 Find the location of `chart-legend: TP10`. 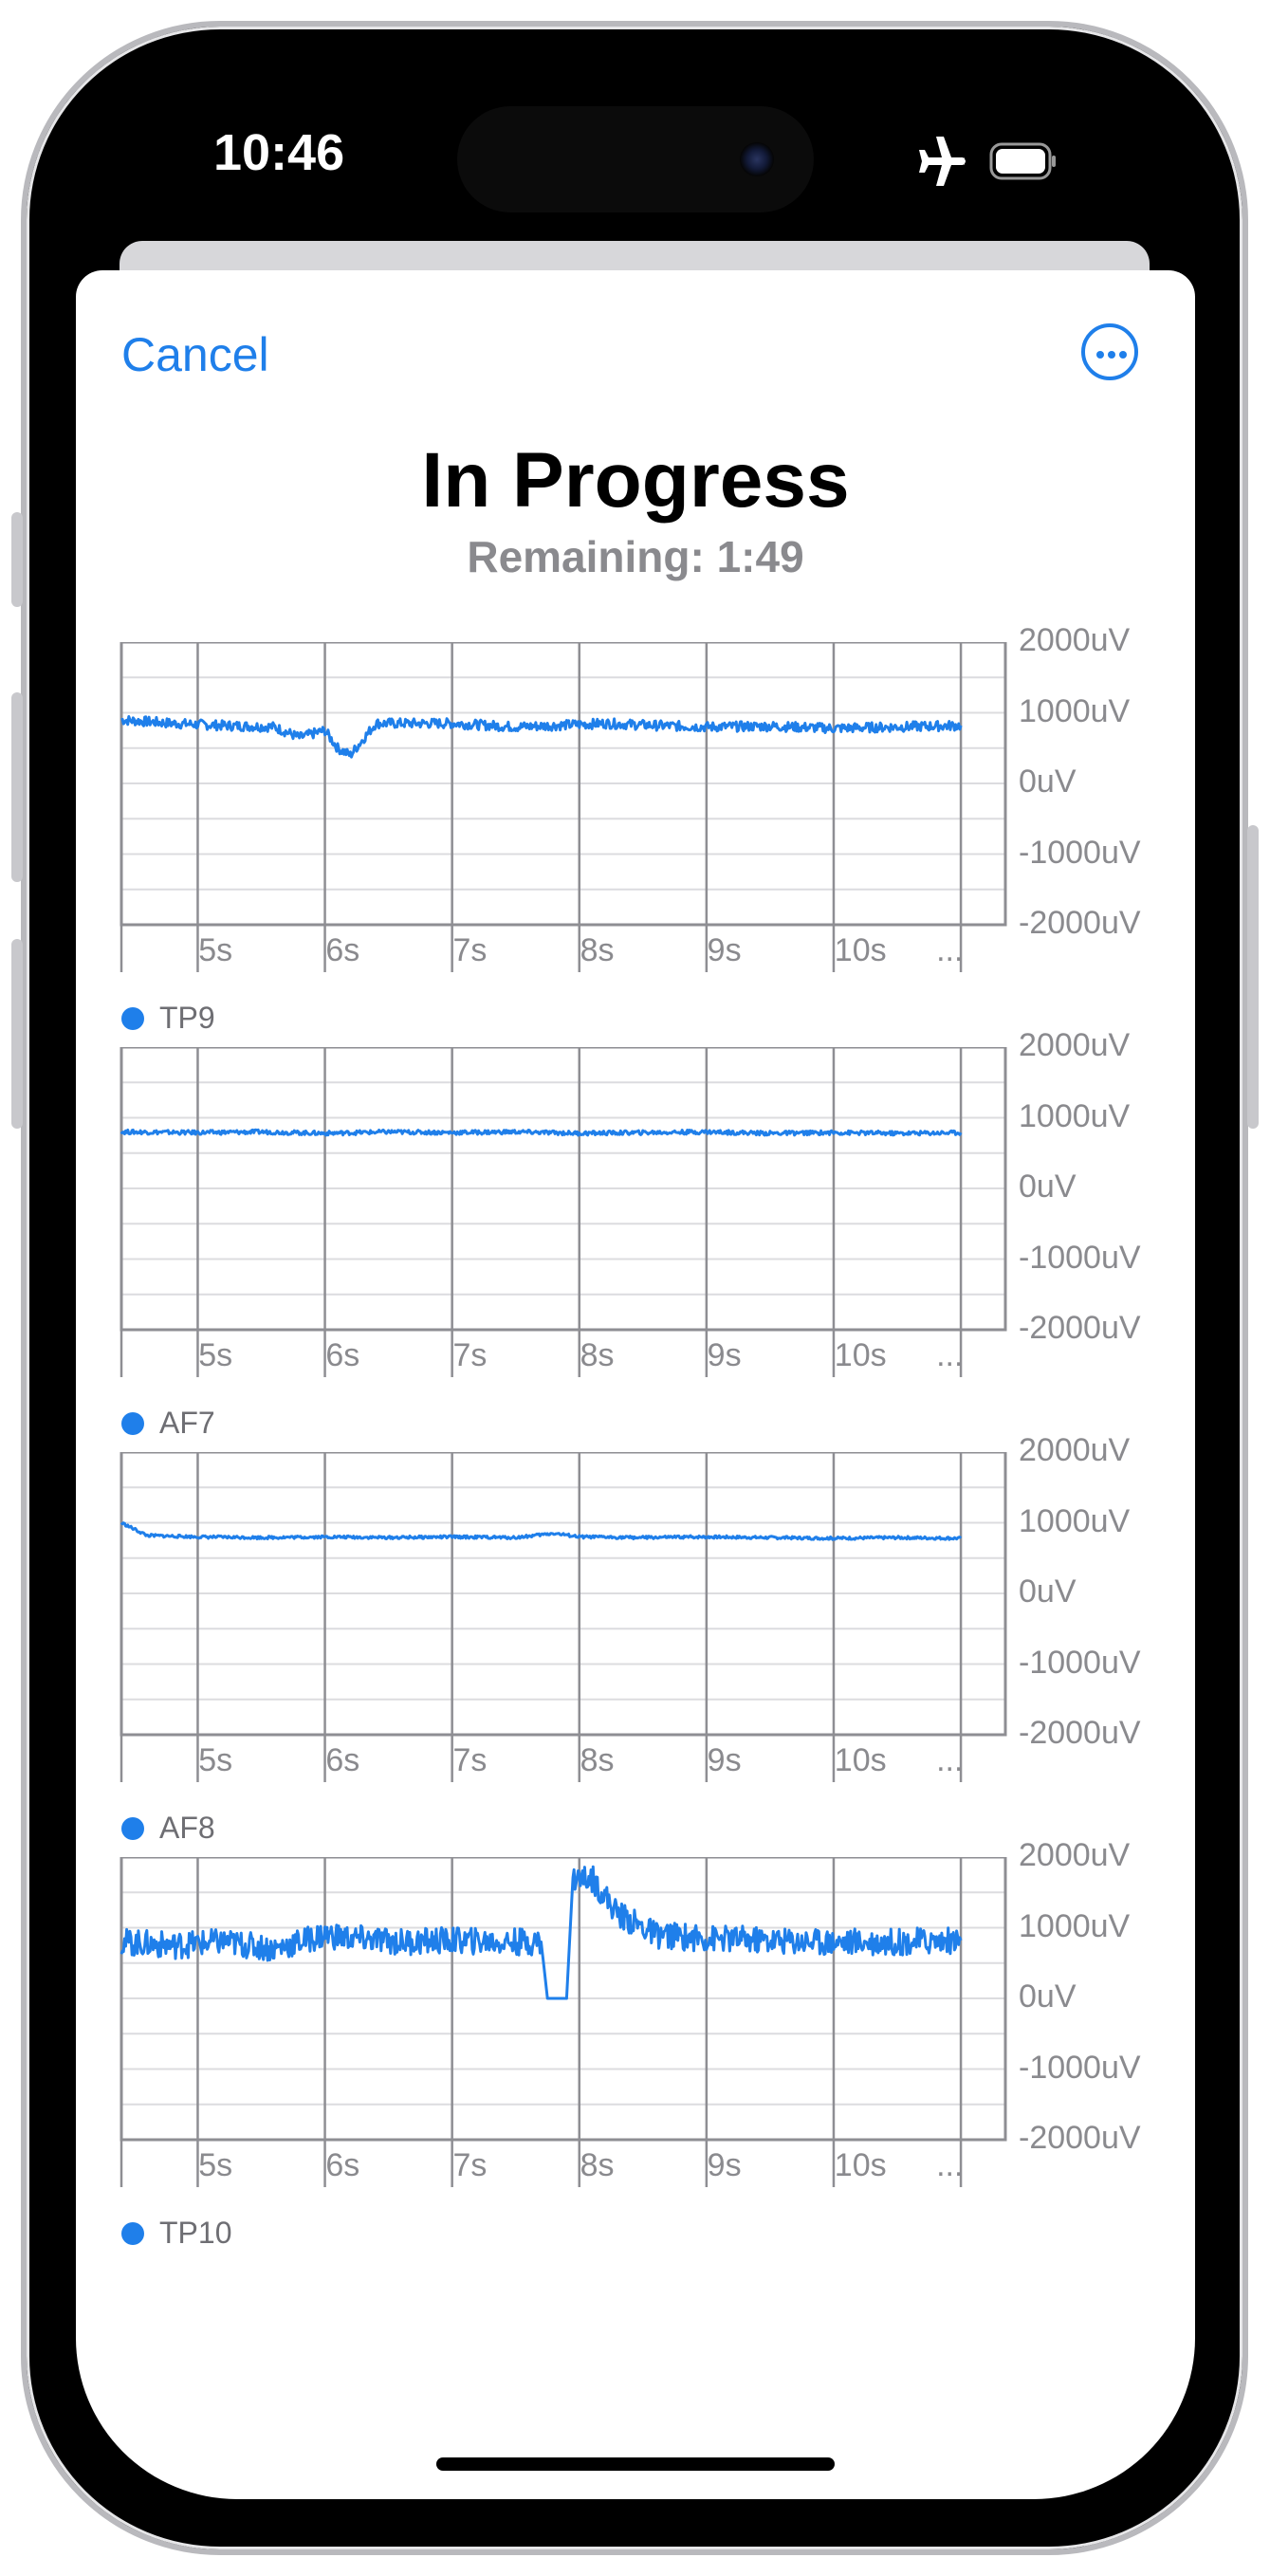

chart-legend: TP10 is located at coordinates (176, 2233).